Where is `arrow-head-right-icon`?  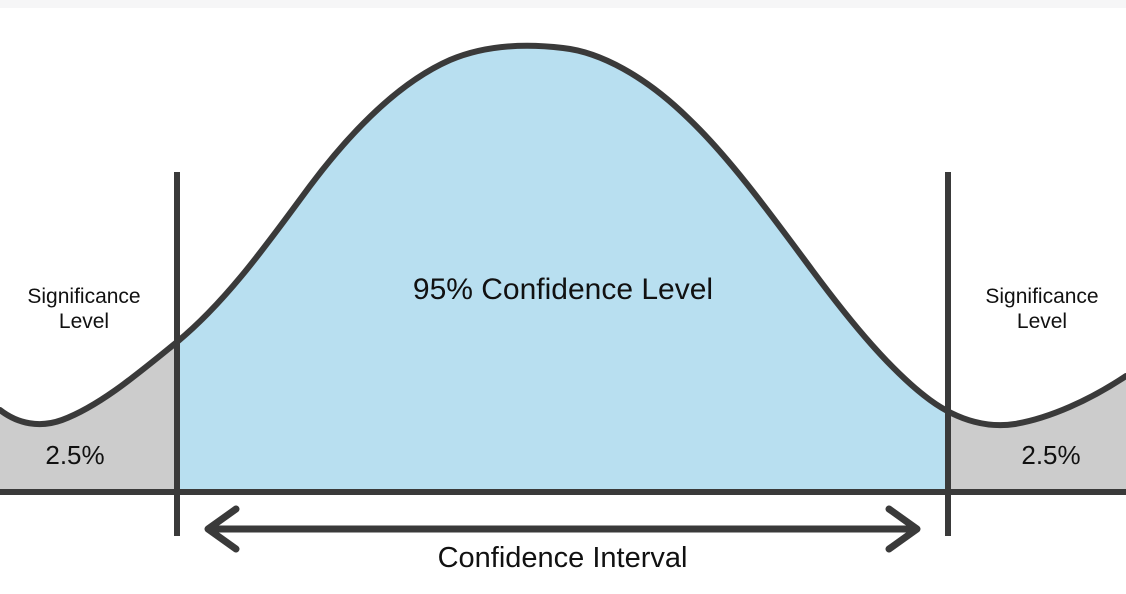
arrow-head-right-icon is located at coordinates (903, 529).